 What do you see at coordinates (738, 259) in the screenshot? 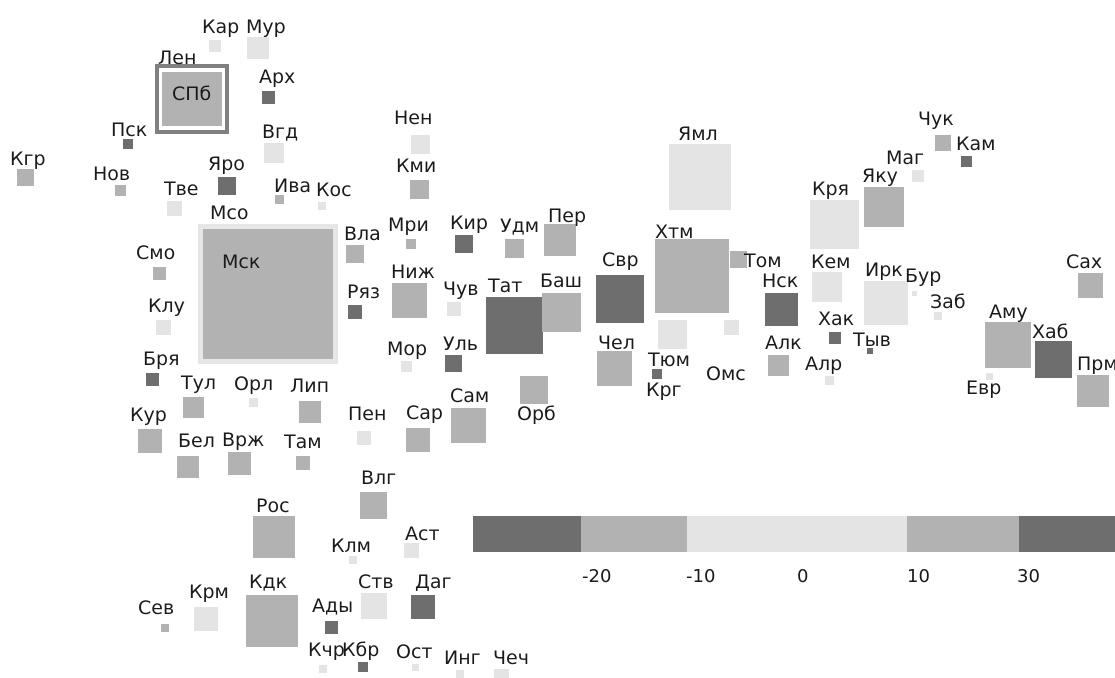
I see `region-square-42243e43c` at bounding box center [738, 259].